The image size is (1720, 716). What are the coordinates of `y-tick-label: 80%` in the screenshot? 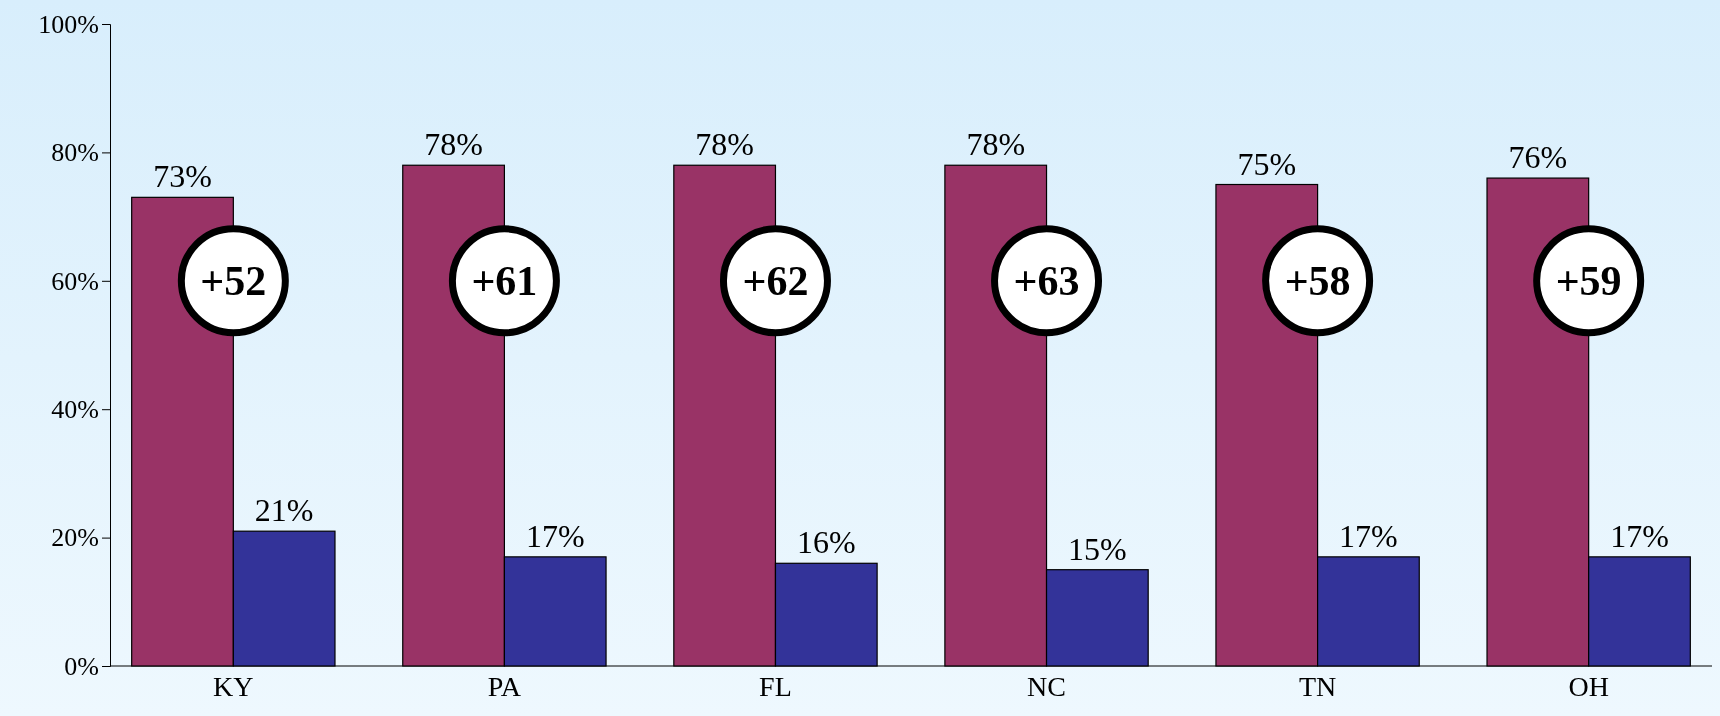 It's located at (75, 153).